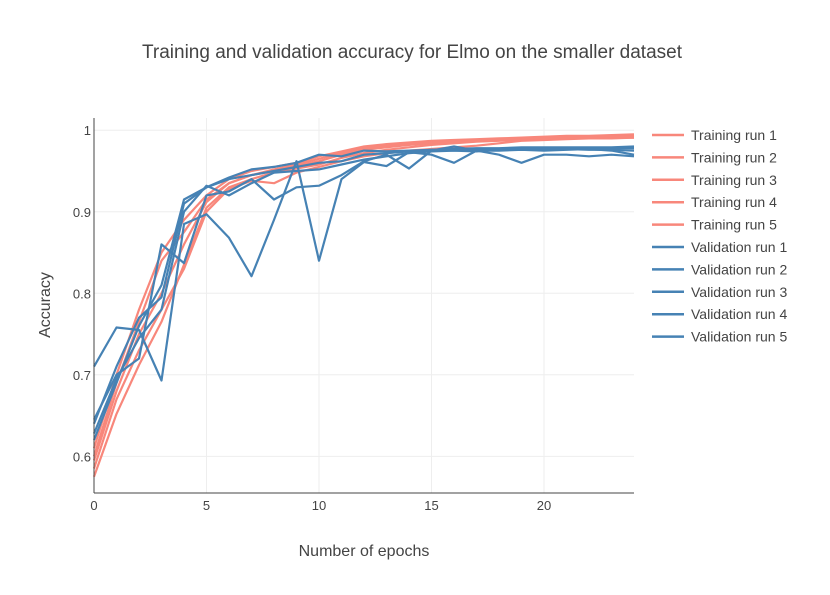  What do you see at coordinates (45, 305) in the screenshot?
I see `y-axis-label: Accuracy` at bounding box center [45, 305].